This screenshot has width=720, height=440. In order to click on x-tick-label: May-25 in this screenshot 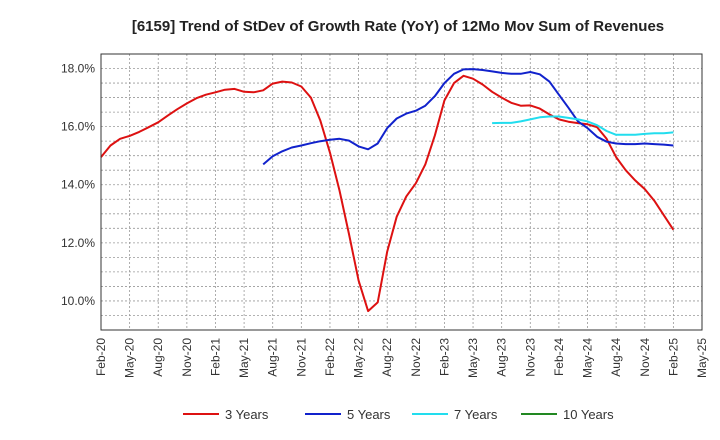, I will do `click(702, 358)`.